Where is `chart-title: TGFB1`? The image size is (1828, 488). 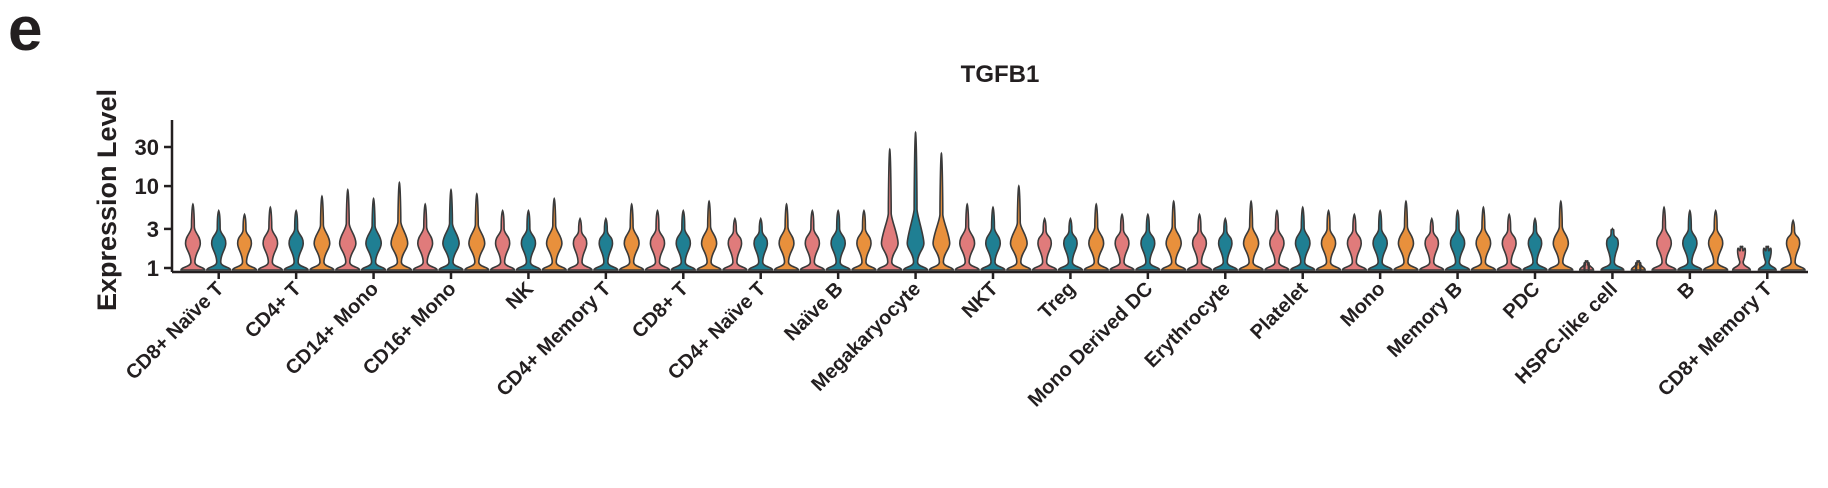 chart-title: TGFB1 is located at coordinates (1000, 74).